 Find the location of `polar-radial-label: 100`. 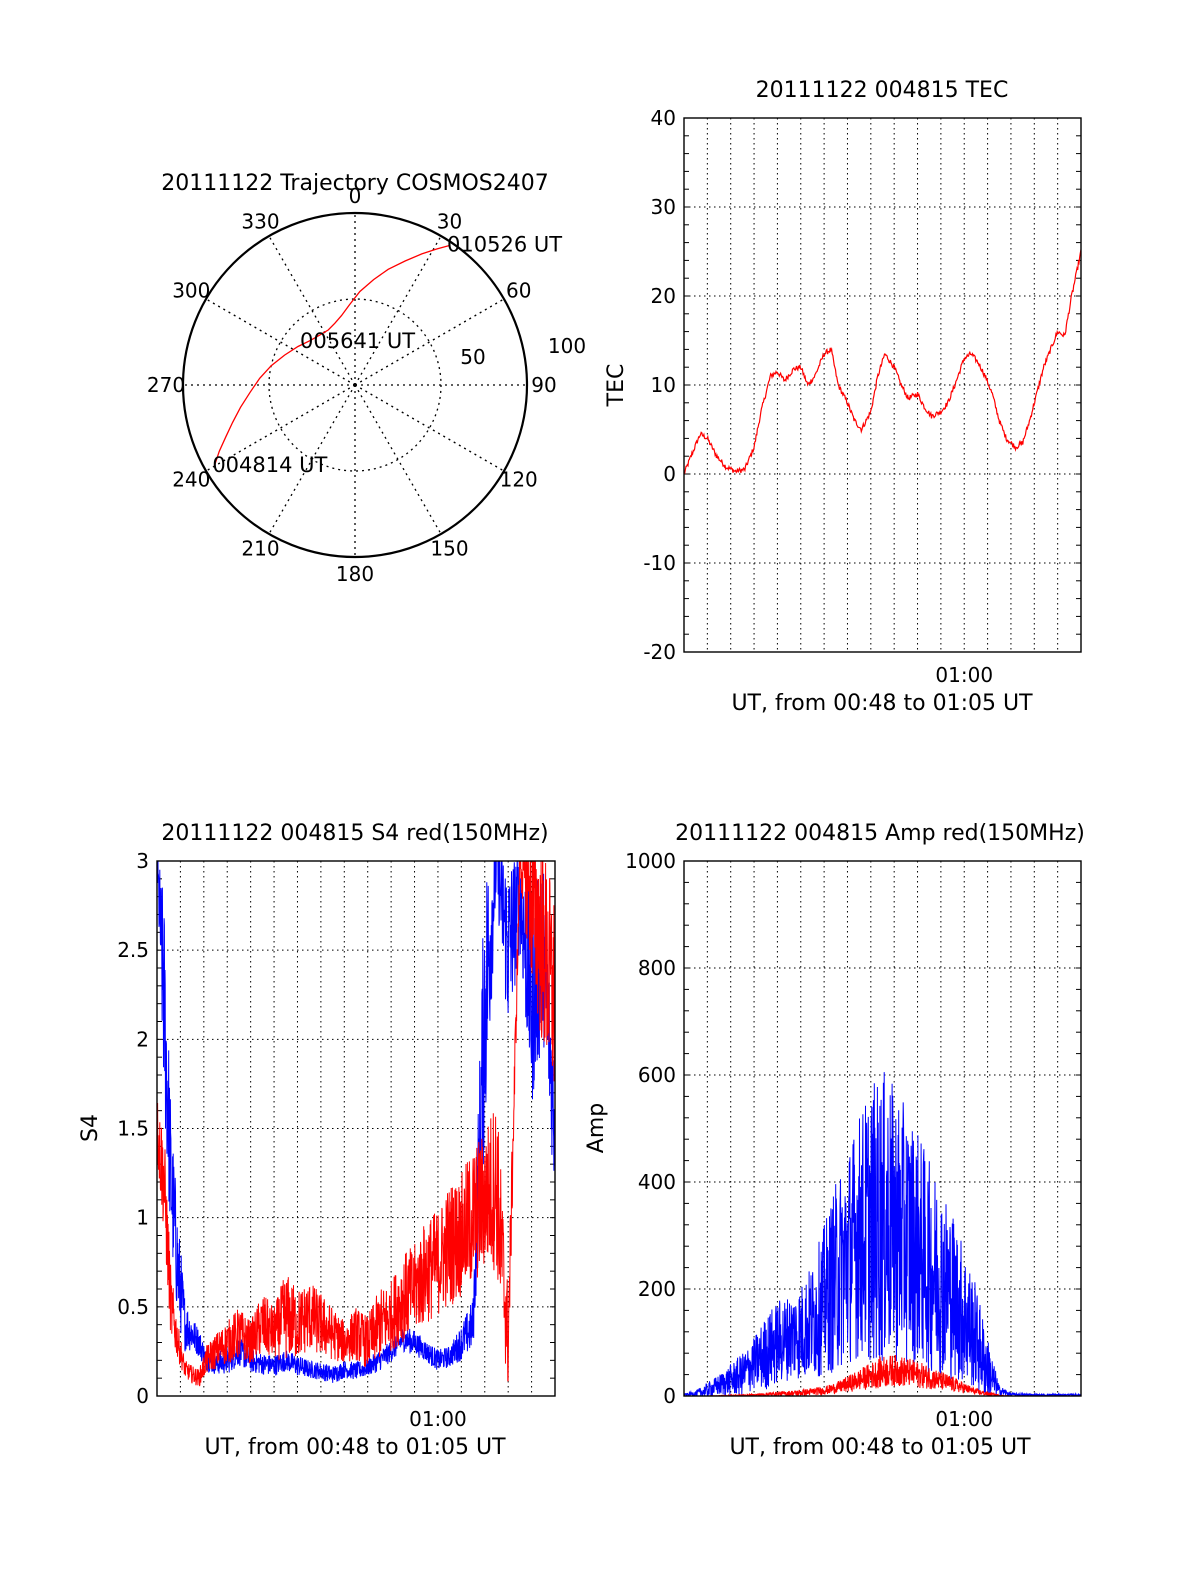

polar-radial-label: 100 is located at coordinates (567, 346).